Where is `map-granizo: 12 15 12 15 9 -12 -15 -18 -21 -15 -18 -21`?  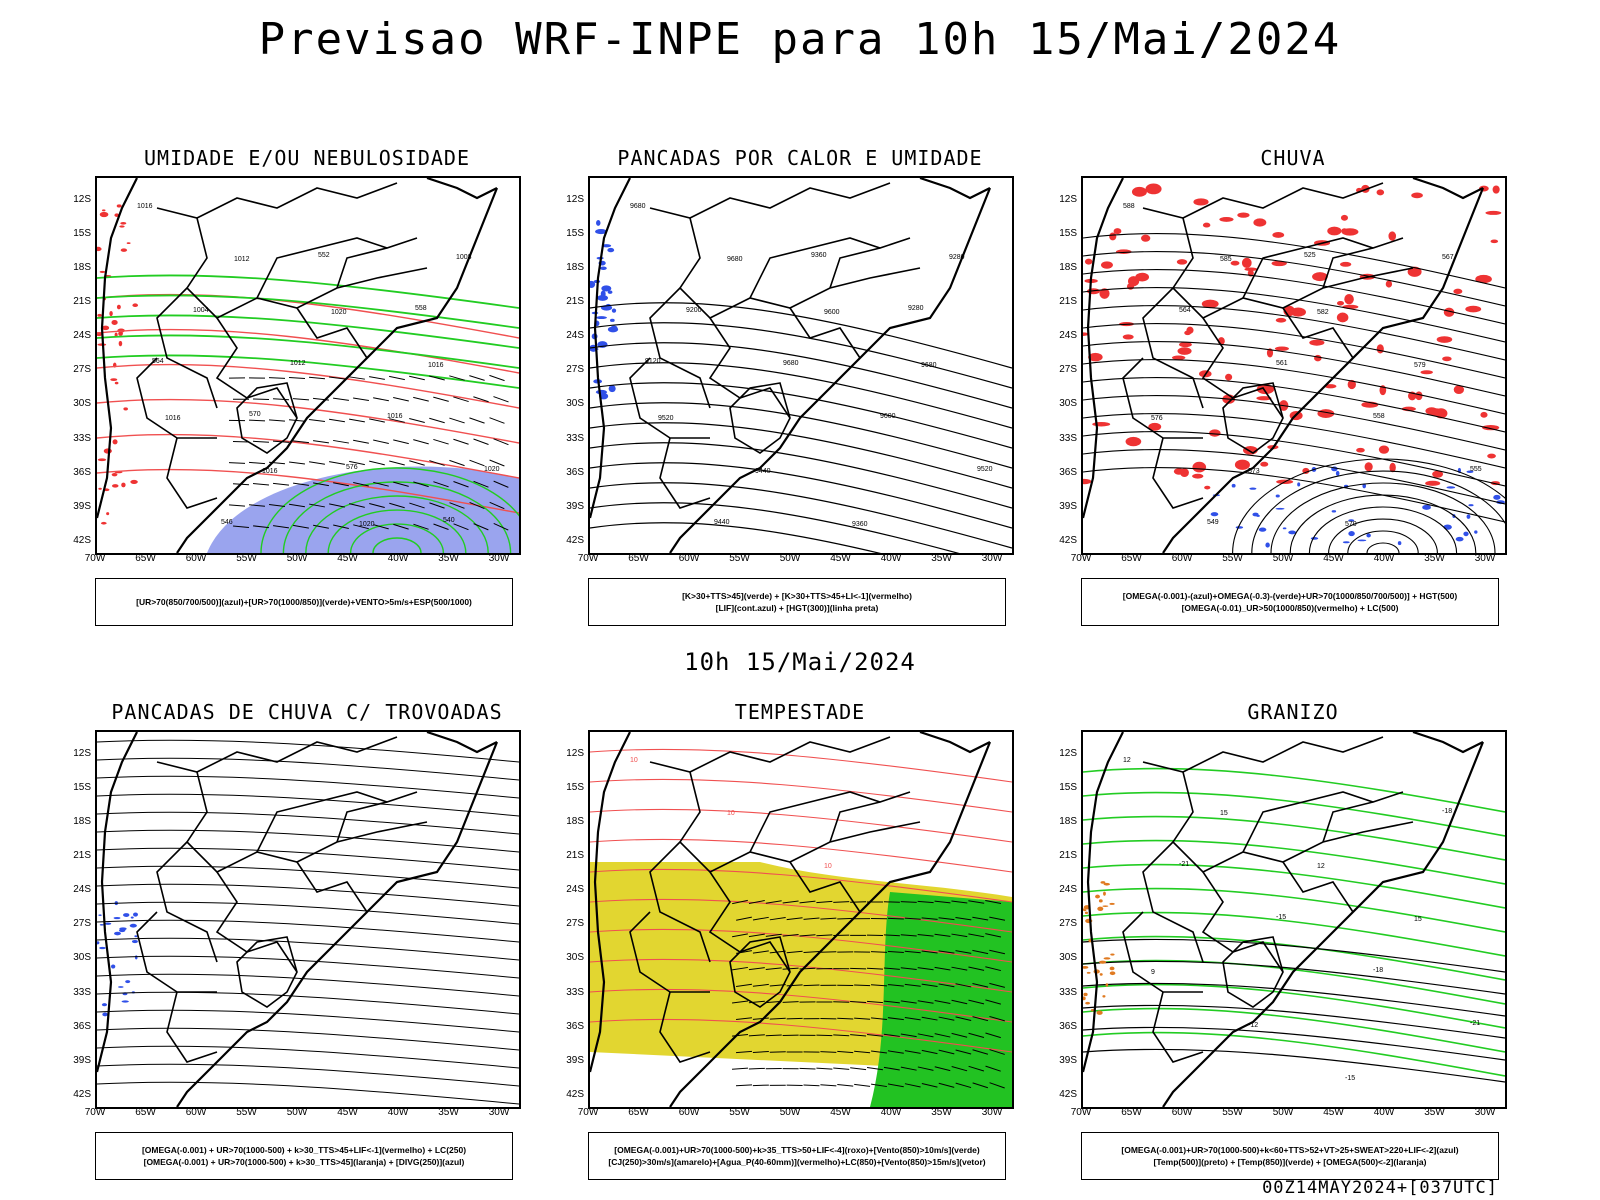
map-granizo: 12 15 12 15 9 -12 -15 -18 -21 -15 -18 -21 is located at coordinates (1294, 919).